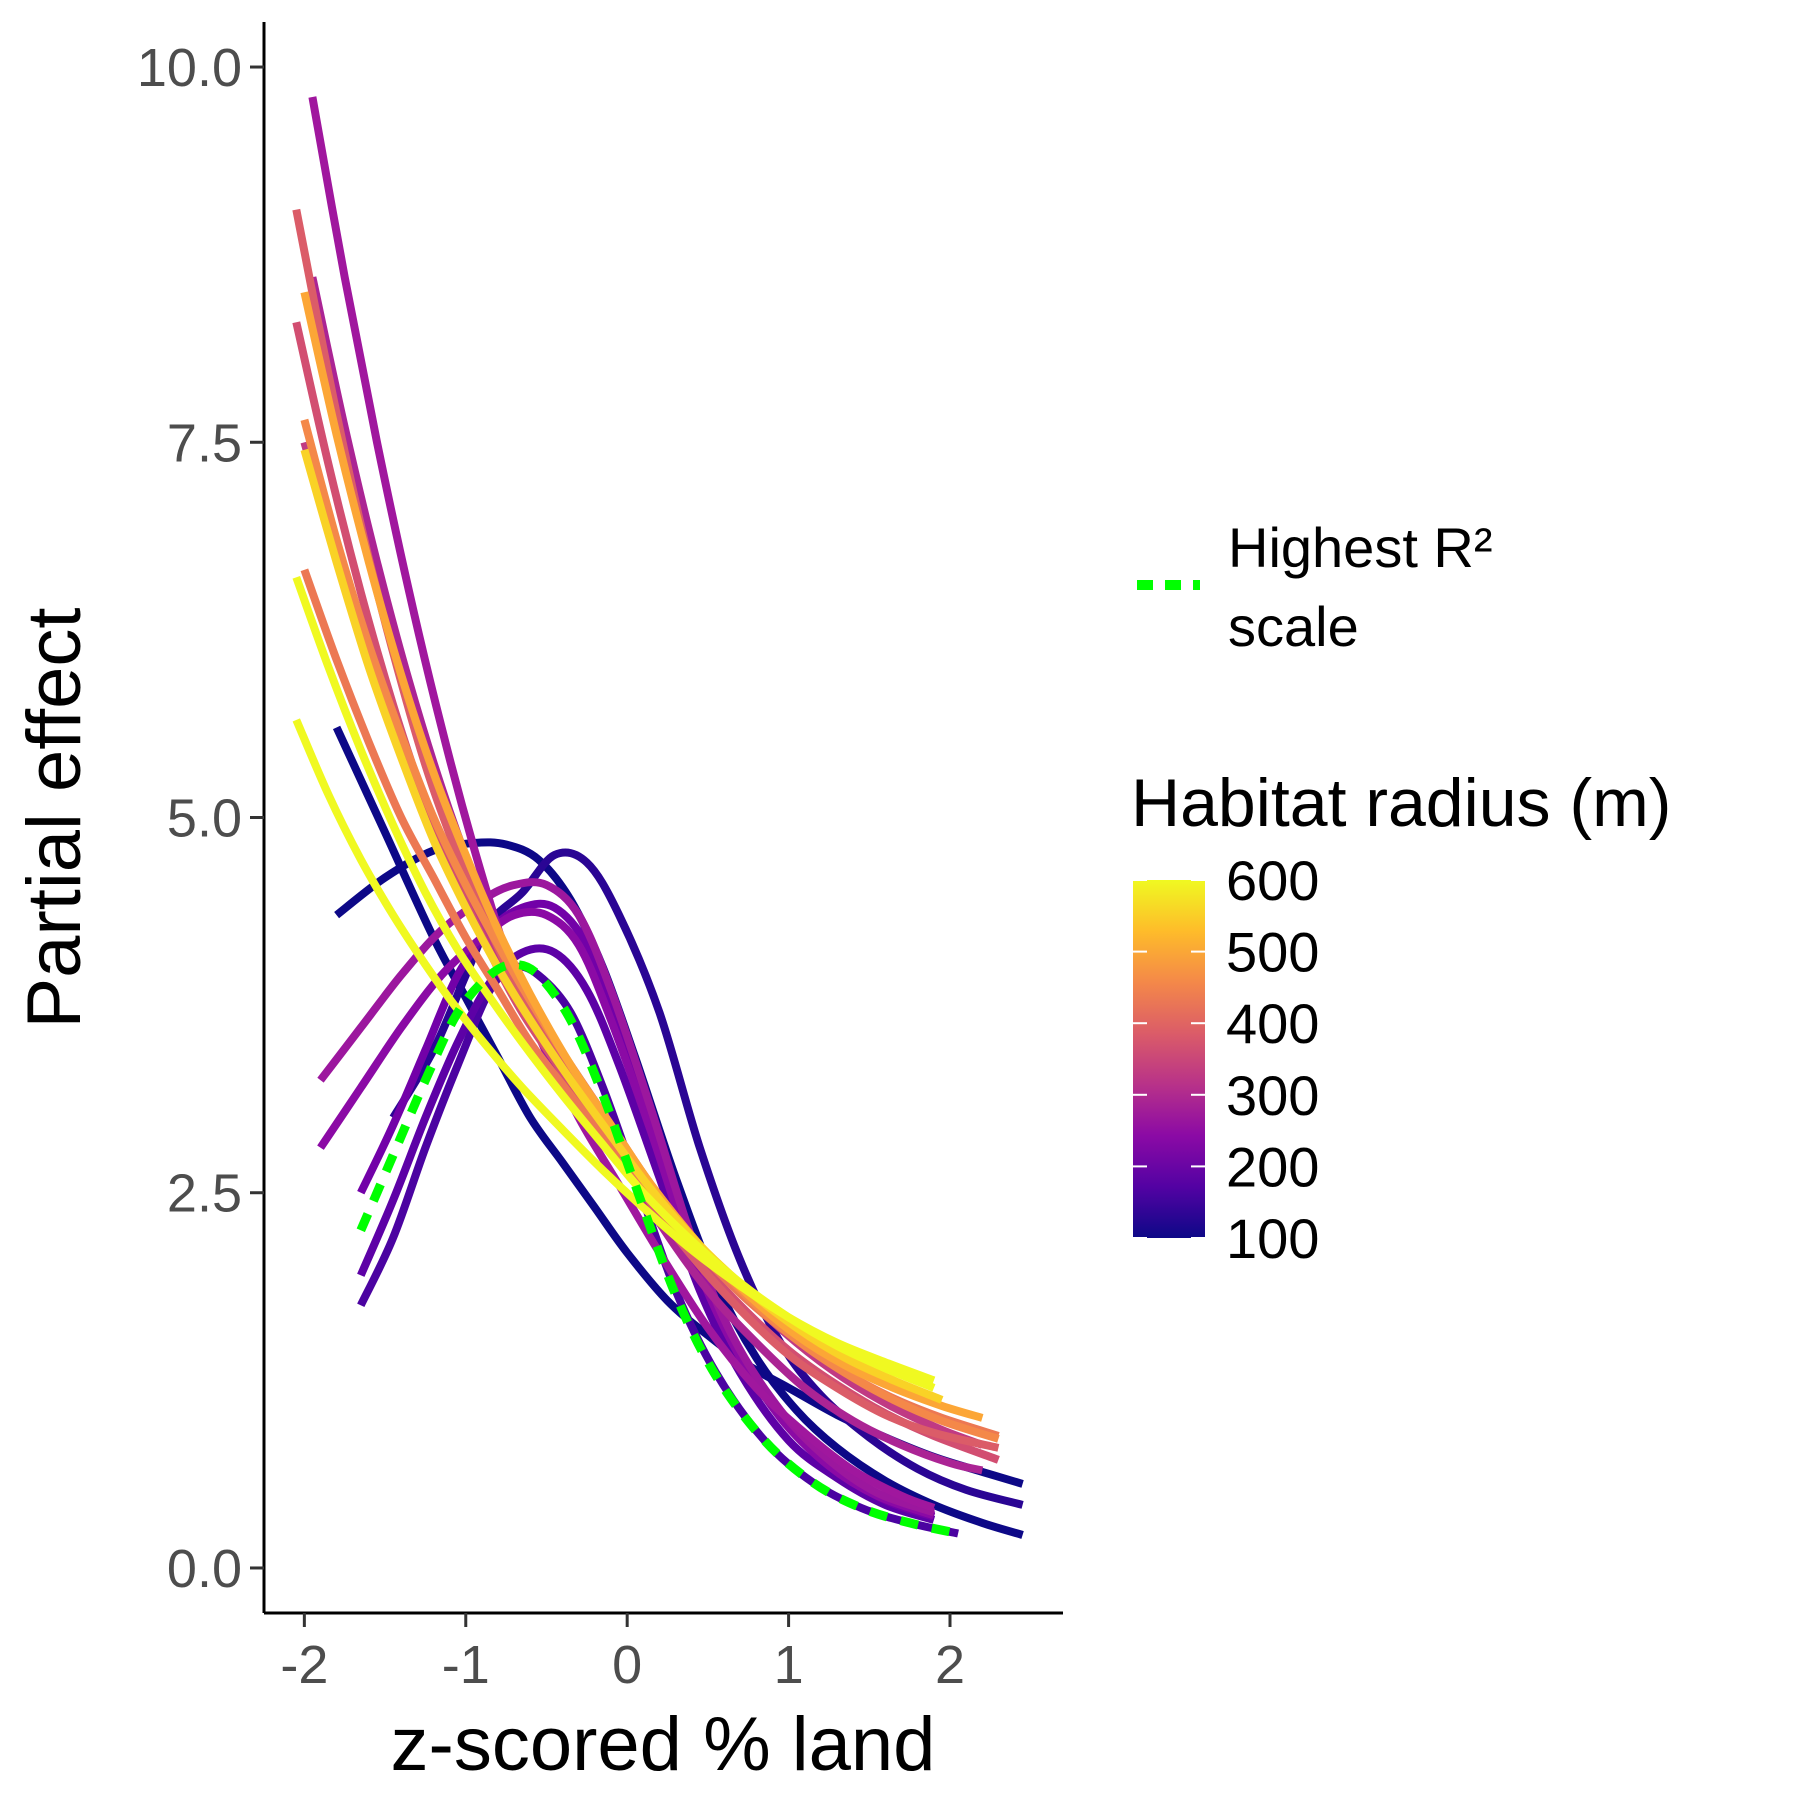 Image resolution: width=1800 pixels, height=1800 pixels. Describe the element at coordinates (663, 1744) in the screenshot. I see `x-axis-title: z-scored % land` at that location.